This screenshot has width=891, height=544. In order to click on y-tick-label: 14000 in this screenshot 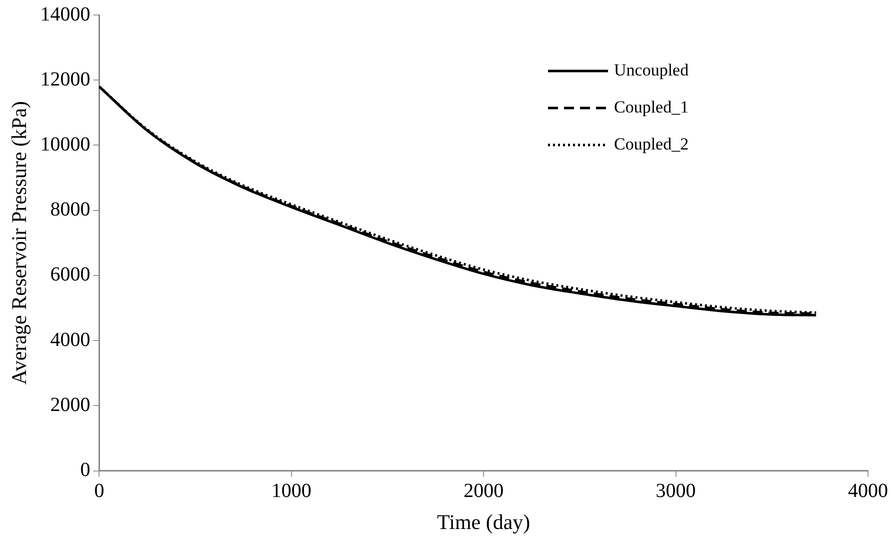, I will do `click(65, 14)`.